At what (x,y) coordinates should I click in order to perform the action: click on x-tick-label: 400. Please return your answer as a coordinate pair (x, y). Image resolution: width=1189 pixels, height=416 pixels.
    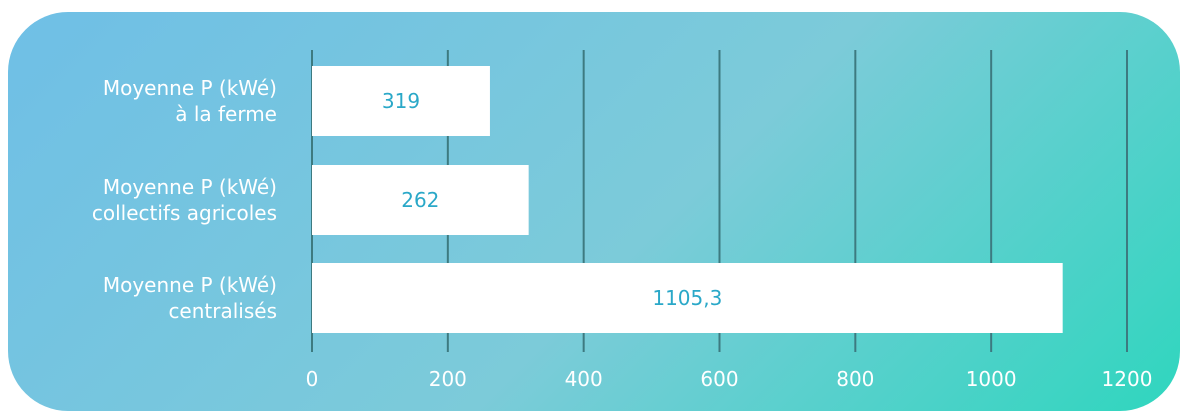
    Looking at the image, I should click on (584, 379).